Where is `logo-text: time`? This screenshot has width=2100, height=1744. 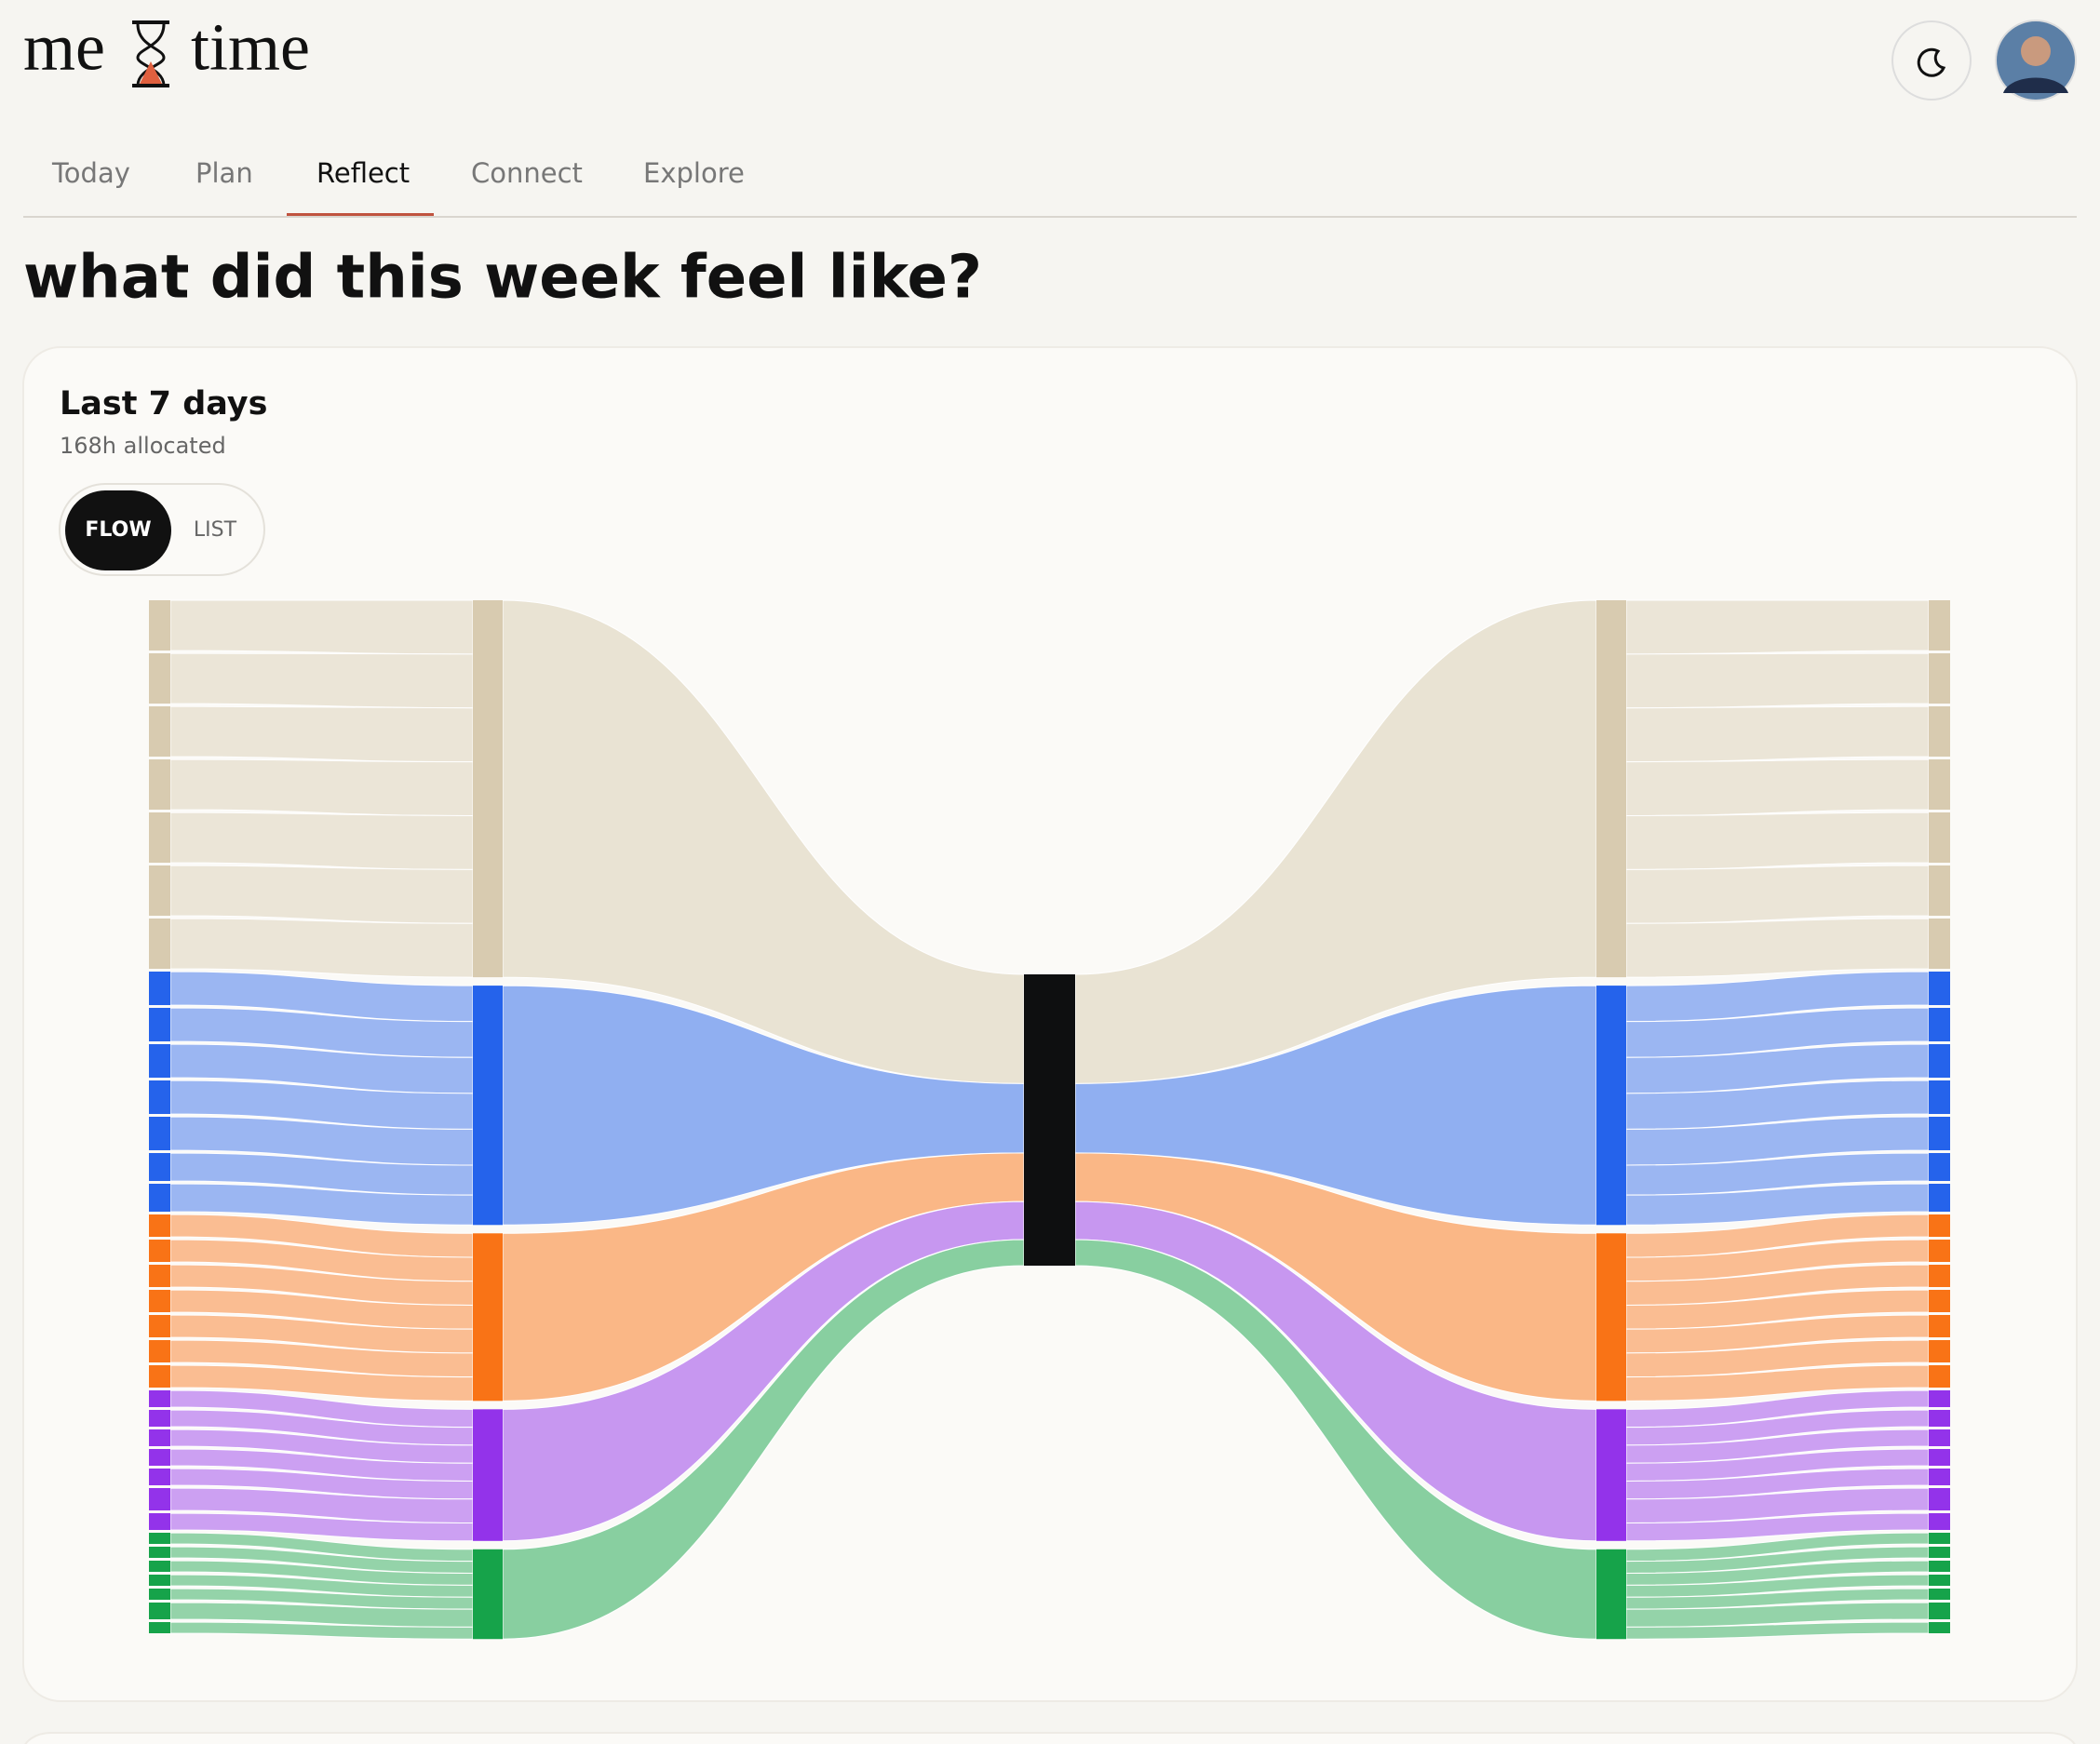
logo-text: time is located at coordinates (251, 47).